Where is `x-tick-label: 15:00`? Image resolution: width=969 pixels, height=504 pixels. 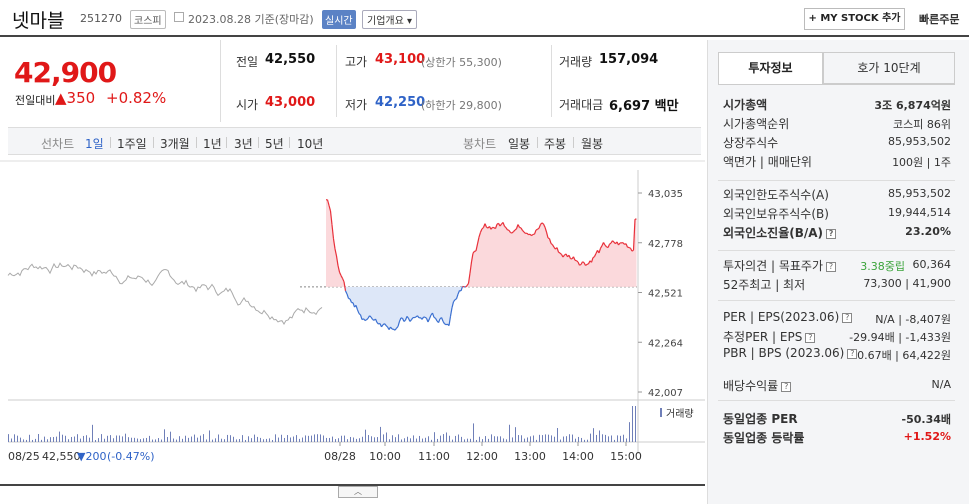
x-tick-label: 15:00 is located at coordinates (626, 456).